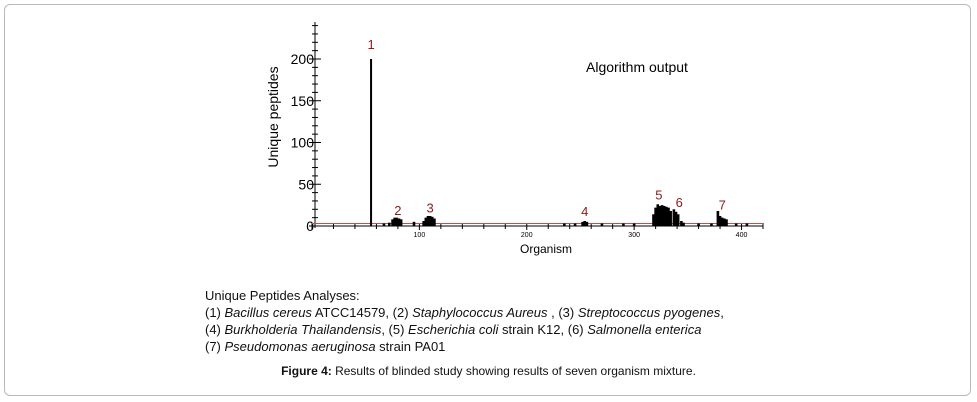  Describe the element at coordinates (430, 208) in the screenshot. I see `peak-label: 3` at that location.